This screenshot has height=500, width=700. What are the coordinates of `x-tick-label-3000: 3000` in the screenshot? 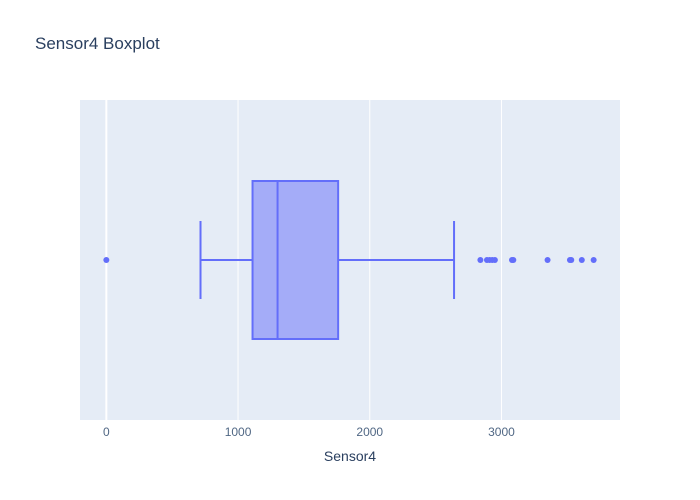 It's located at (501, 432).